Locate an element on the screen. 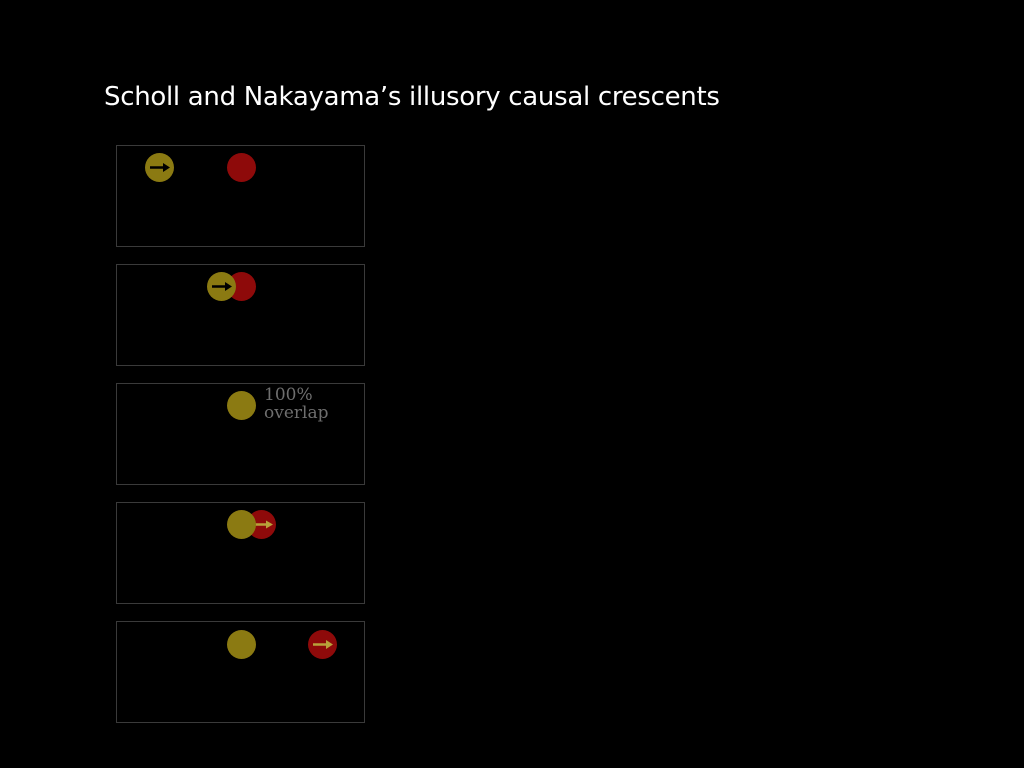  frame-2-contact is located at coordinates (240, 315).